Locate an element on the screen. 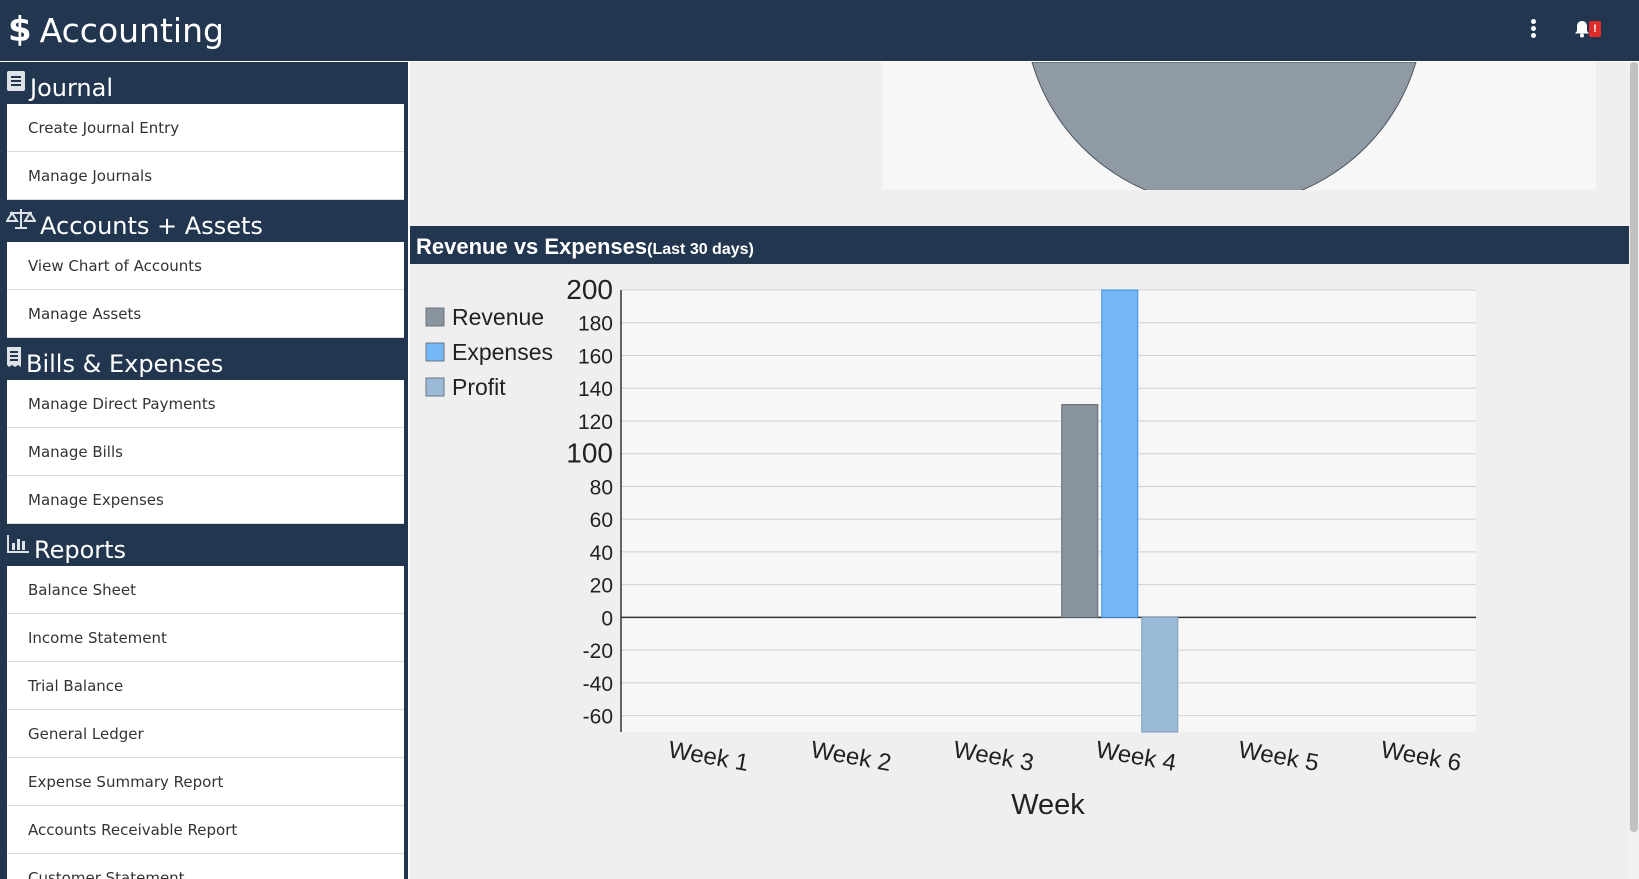 This screenshot has height=879, width=1639. sidebar-section-label: Accounts + Assets is located at coordinates (151, 226).